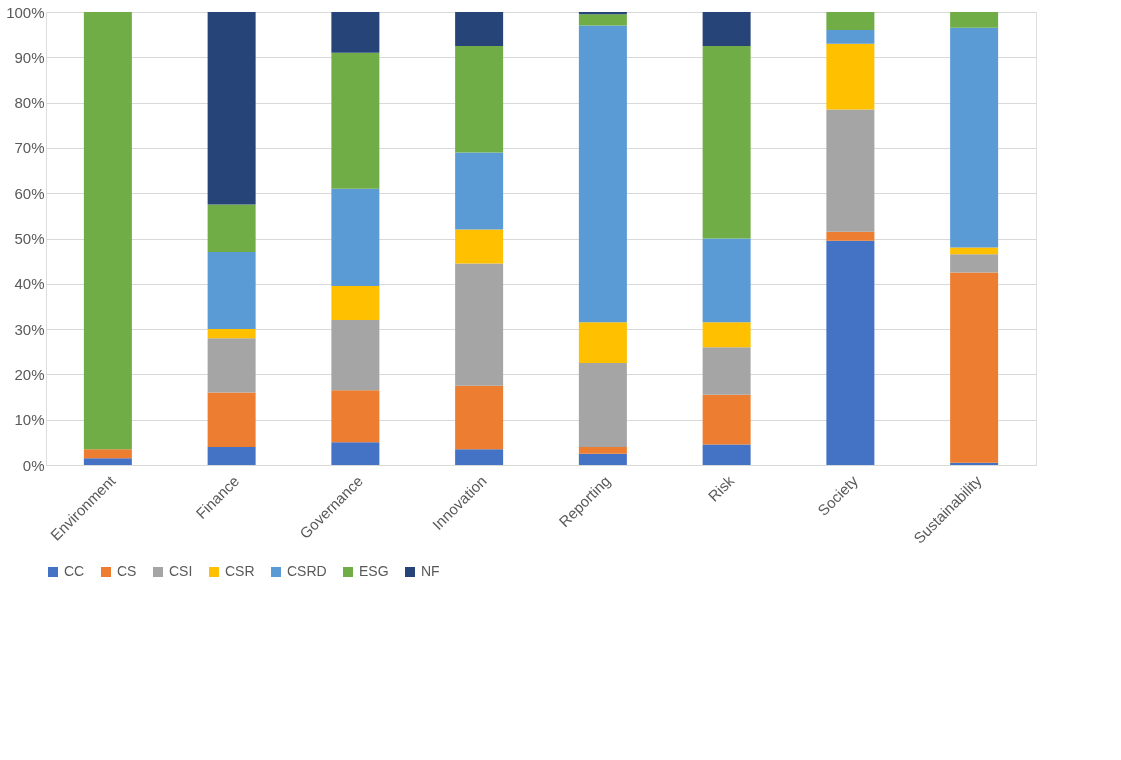 This screenshot has width=1121, height=760. Describe the element at coordinates (29, 103) in the screenshot. I see `y-tick-label: 80%` at that location.